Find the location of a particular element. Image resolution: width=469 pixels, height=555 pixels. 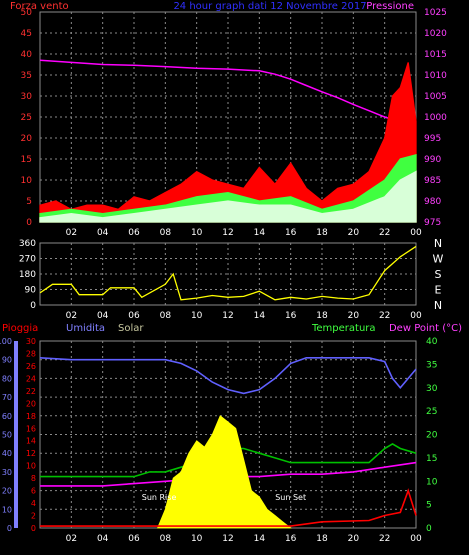

panel1-ytick-left-45: 45 is located at coordinates (26, 34).